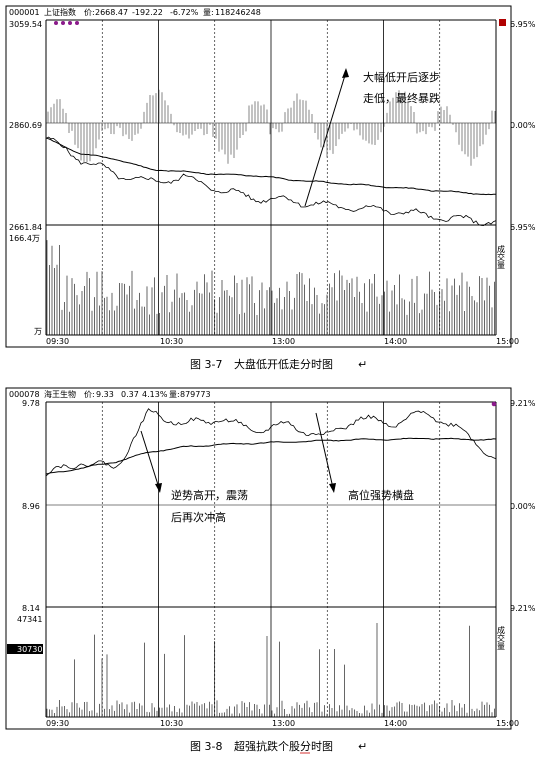  What do you see at coordinates (57, 341) in the screenshot?
I see `fig1-time-0930: 09:30` at bounding box center [57, 341].